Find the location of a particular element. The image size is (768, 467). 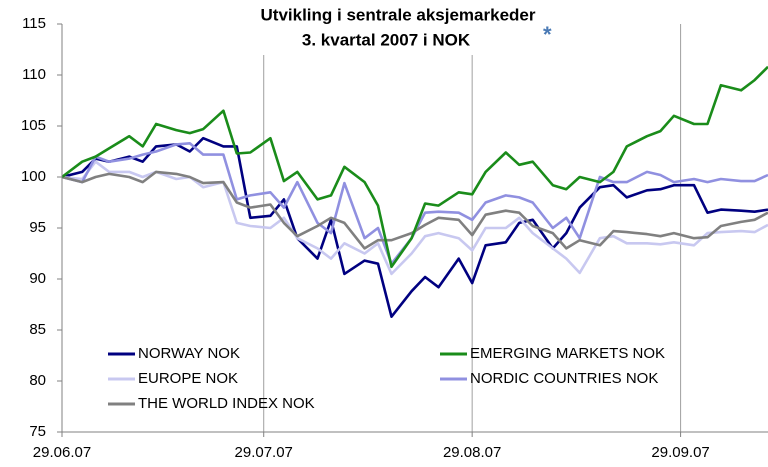

chart-title: 3. kvartal 2007 i NOK is located at coordinates (386, 39).